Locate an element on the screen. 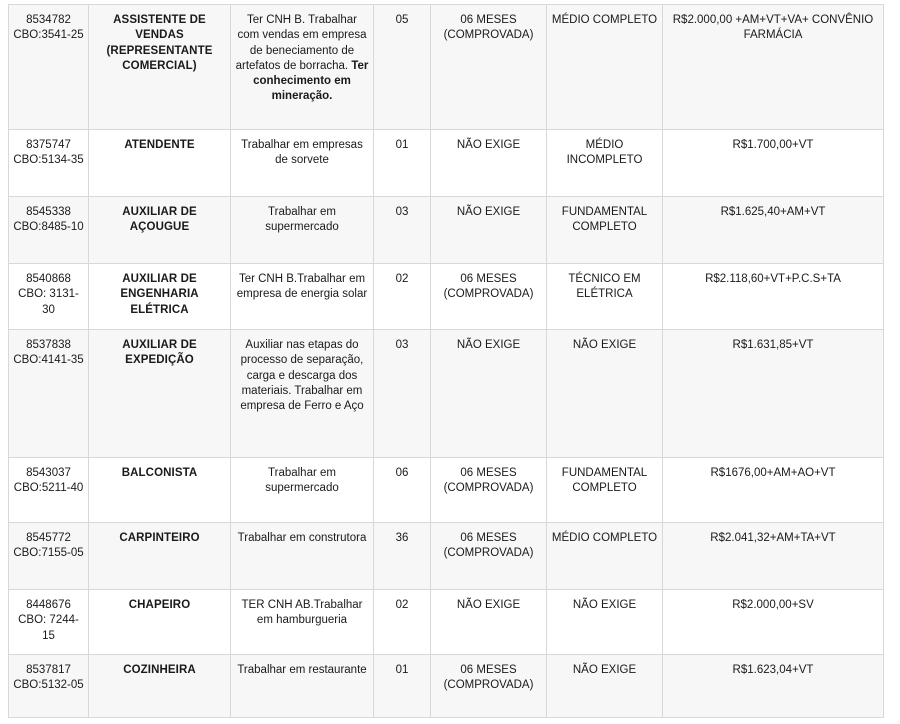 This screenshot has width=900, height=724. cell-job-title: CHAPEIRO is located at coordinates (159, 622).